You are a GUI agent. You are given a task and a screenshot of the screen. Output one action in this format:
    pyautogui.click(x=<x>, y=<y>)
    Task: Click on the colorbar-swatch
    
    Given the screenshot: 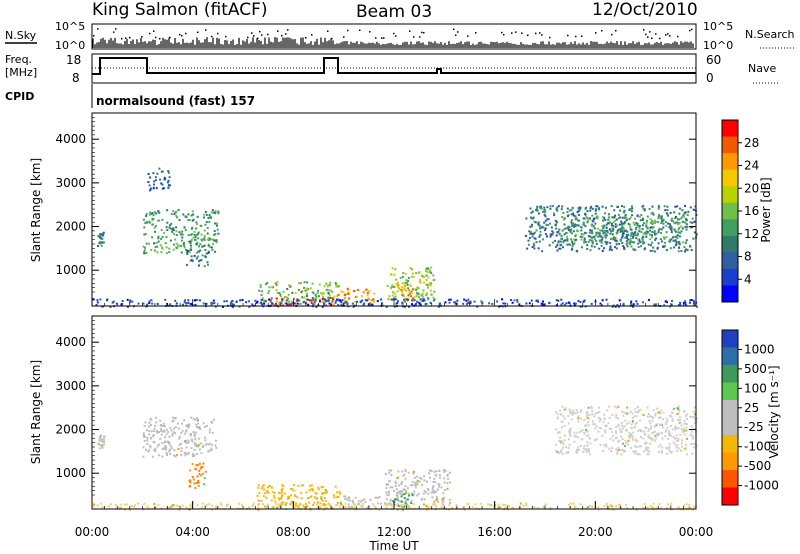 What is the action you would take?
    pyautogui.click(x=730, y=129)
    